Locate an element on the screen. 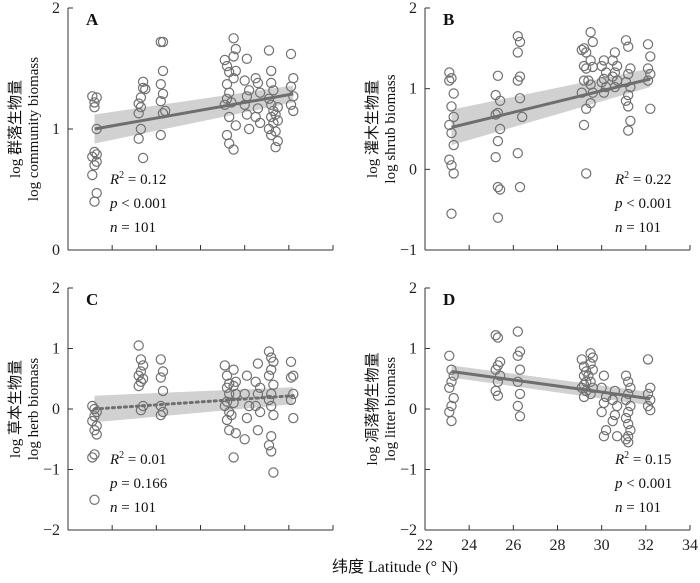 This screenshot has width=700, height=583. stat-r2: R2 = 0.01 is located at coordinates (137, 459).